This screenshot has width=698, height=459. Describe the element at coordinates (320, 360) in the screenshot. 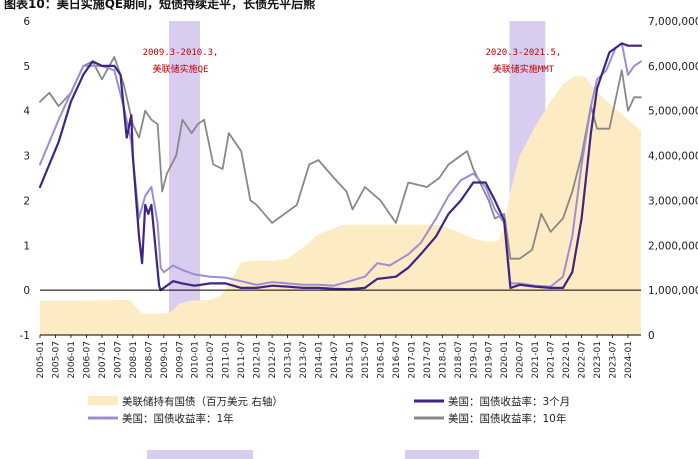

I see `x-tick-label: 2014-01` at that location.